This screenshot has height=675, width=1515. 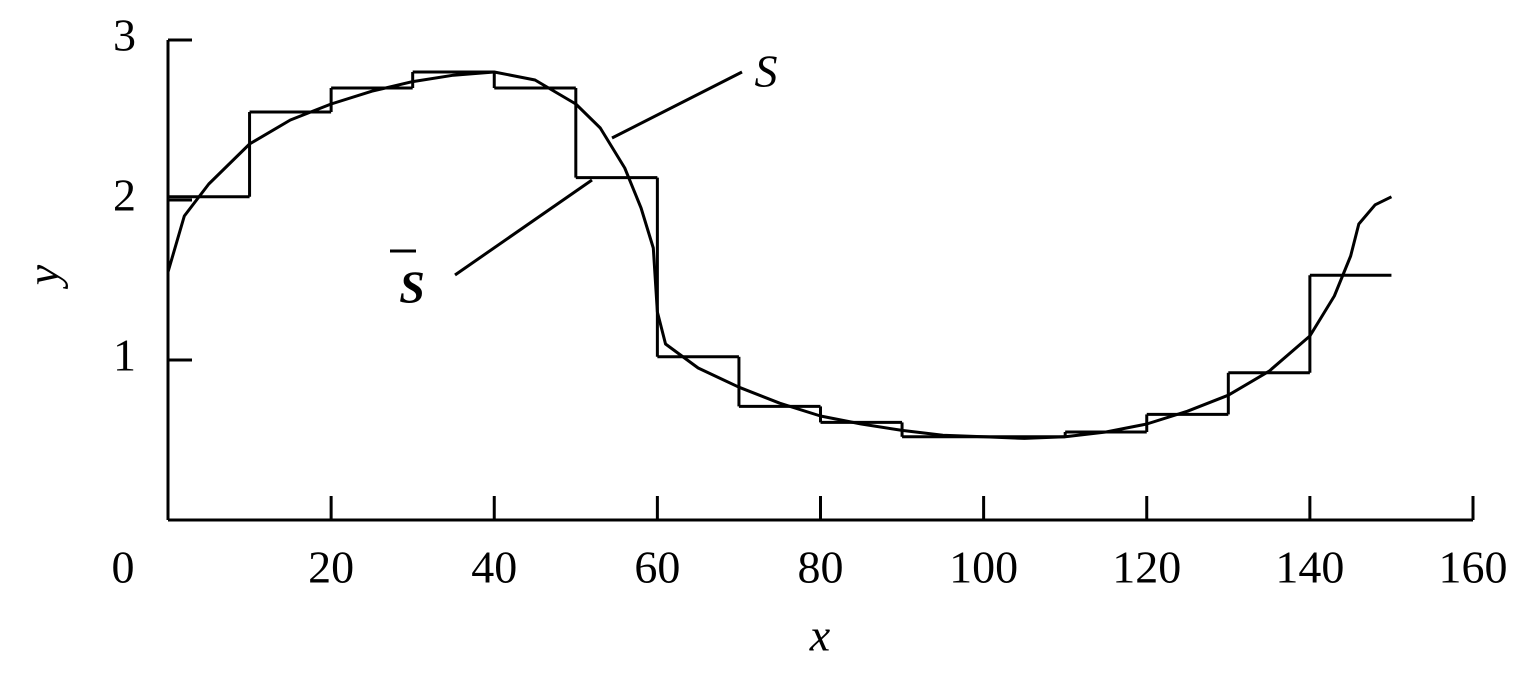 What do you see at coordinates (983, 567) in the screenshot?
I see `x-tick-label: 100` at bounding box center [983, 567].